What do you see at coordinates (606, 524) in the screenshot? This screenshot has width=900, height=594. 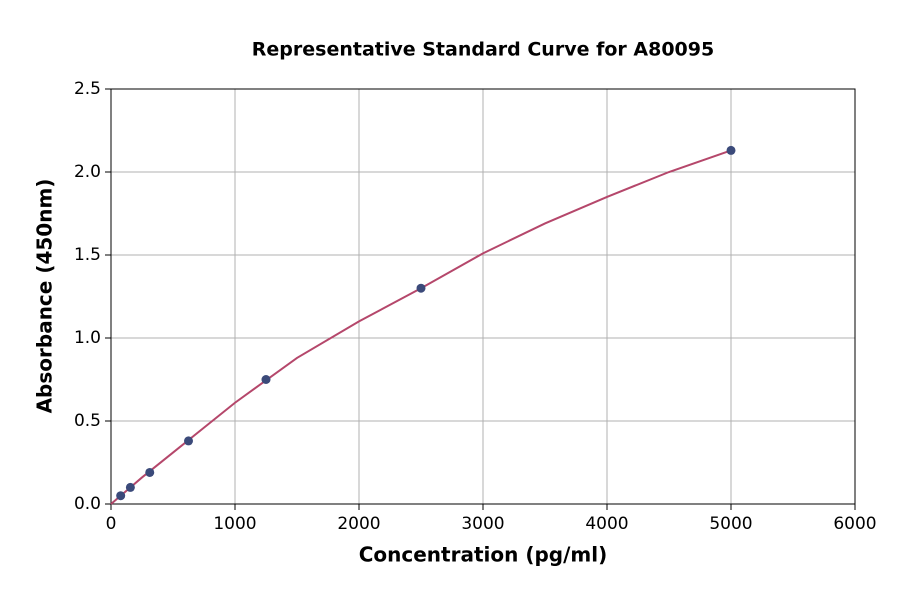 I see `x-tick-label: 4000` at bounding box center [606, 524].